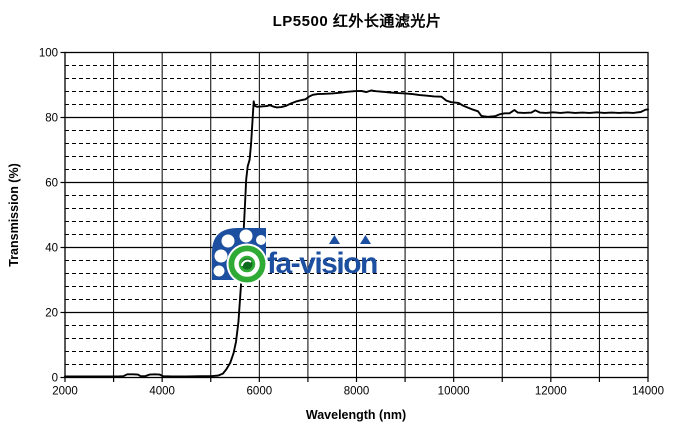 The width and height of the screenshot is (677, 443). I want to click on x-tick-label: 2000, so click(65, 392).